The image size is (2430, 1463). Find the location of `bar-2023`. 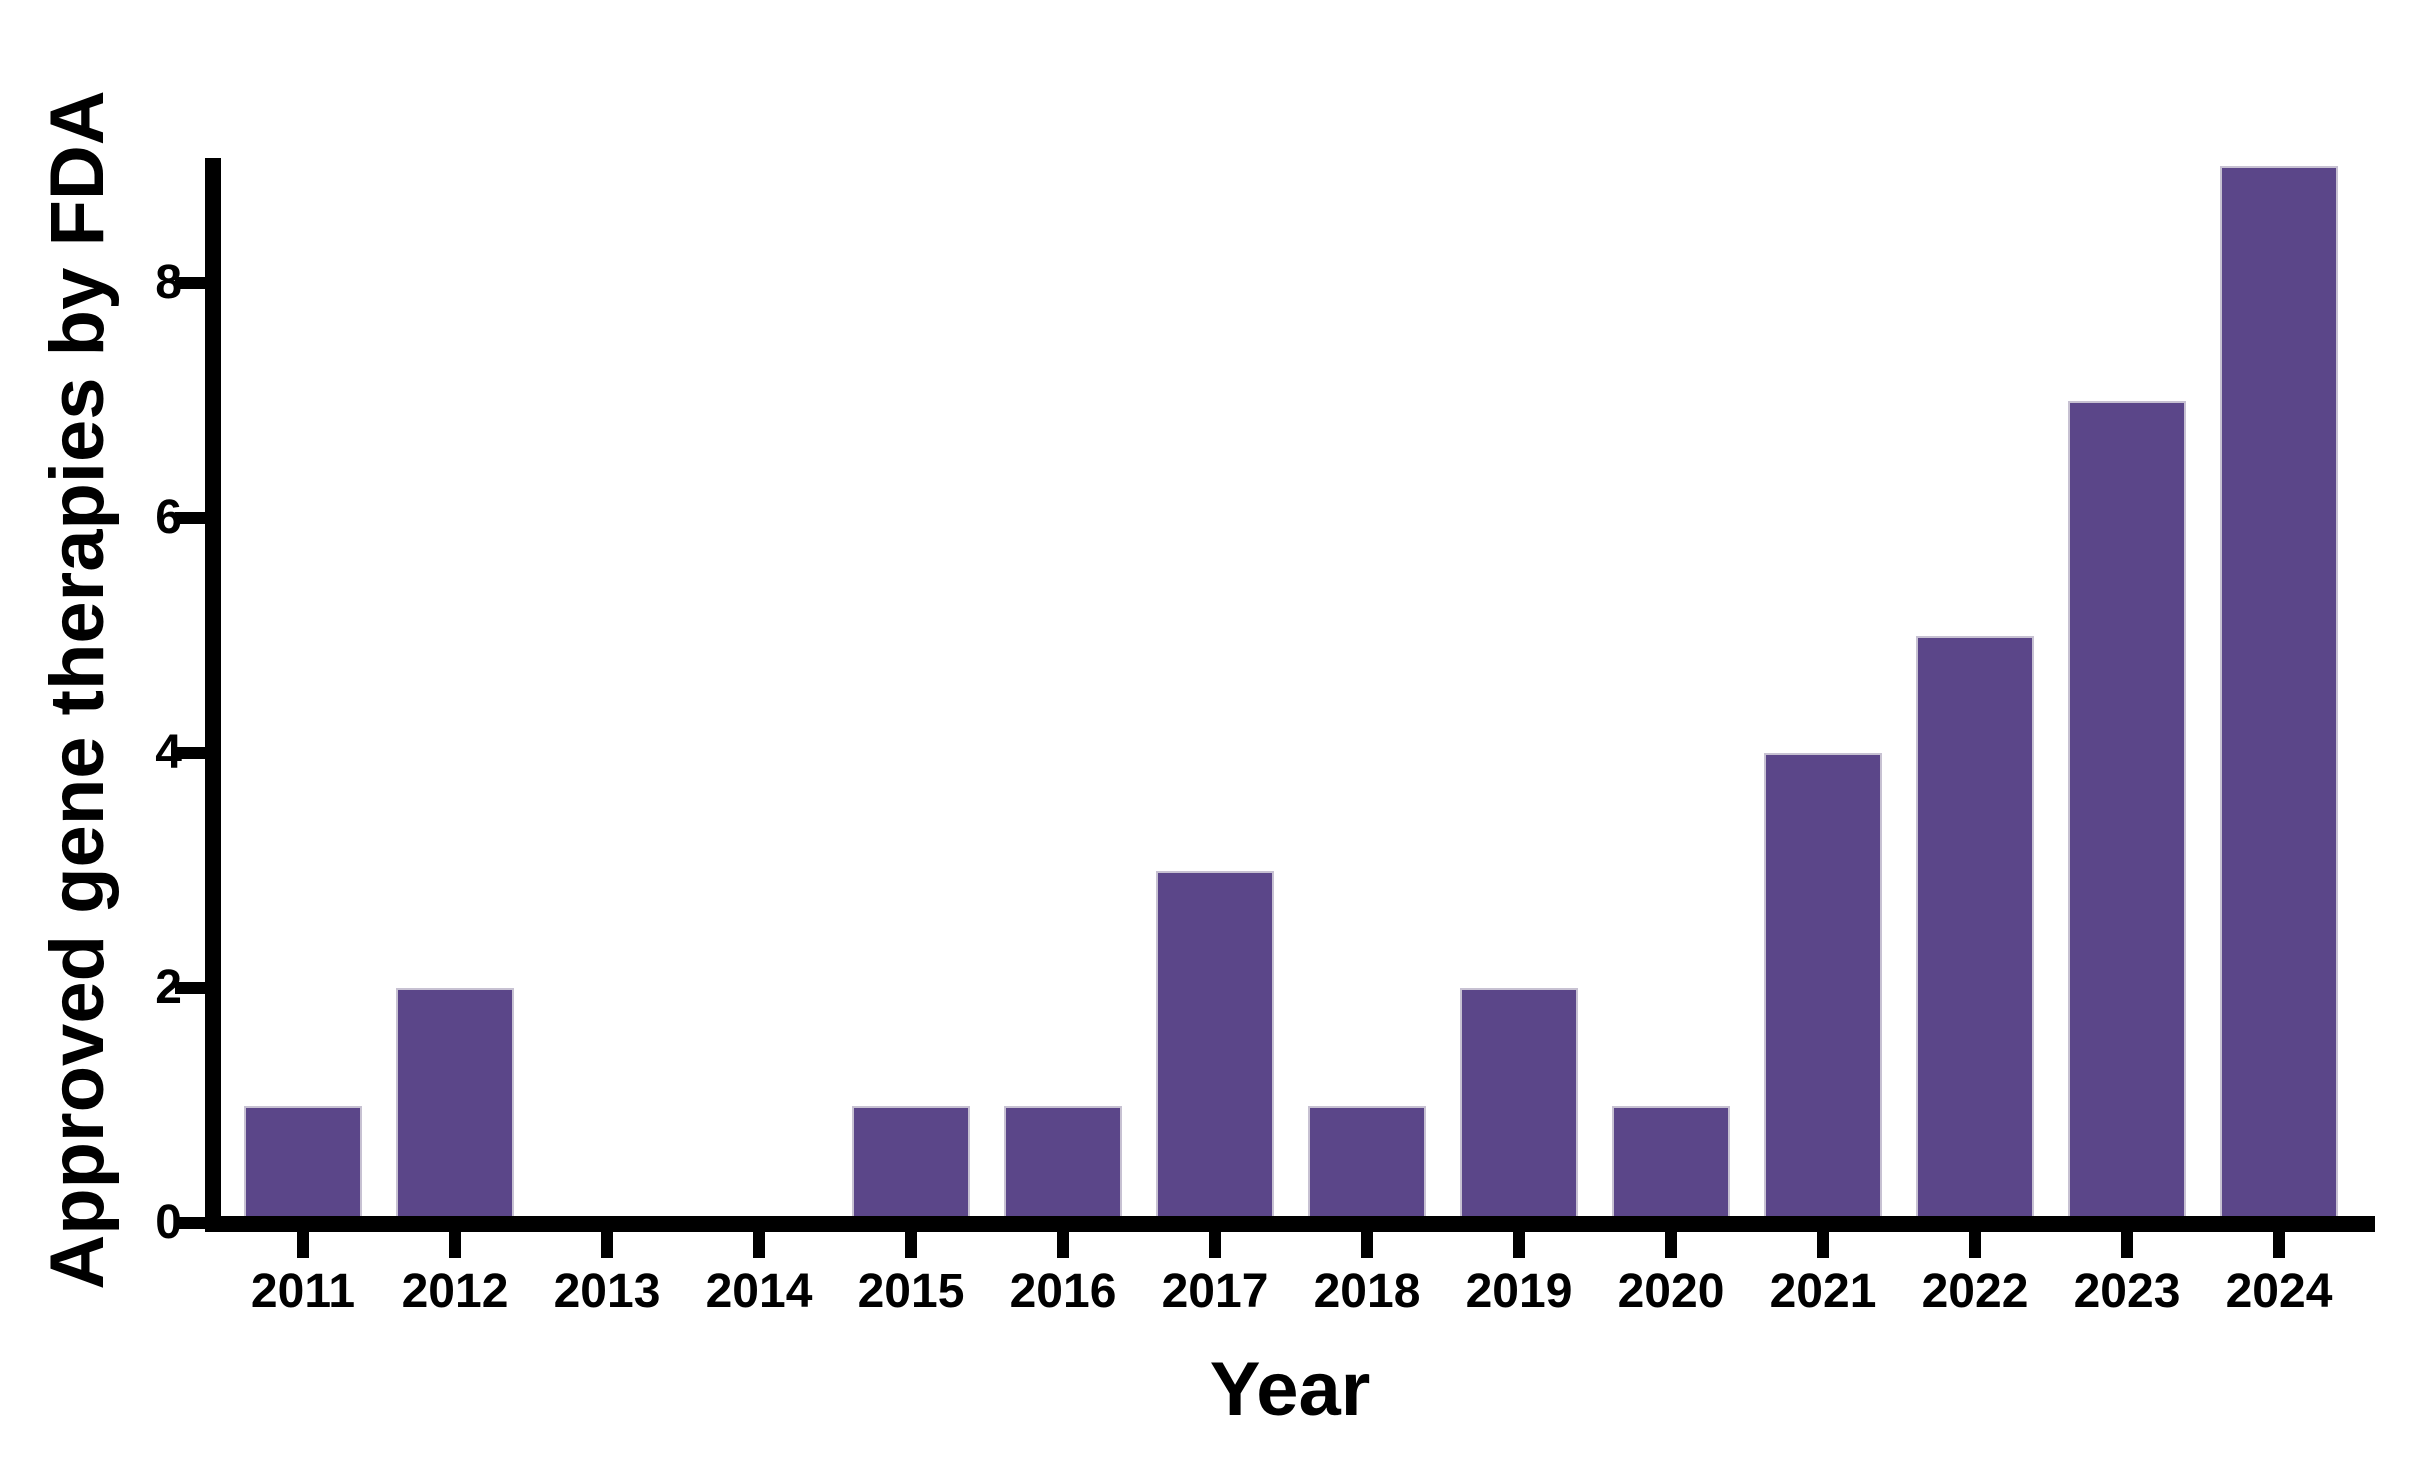

bar-2023 is located at coordinates (2127, 815).